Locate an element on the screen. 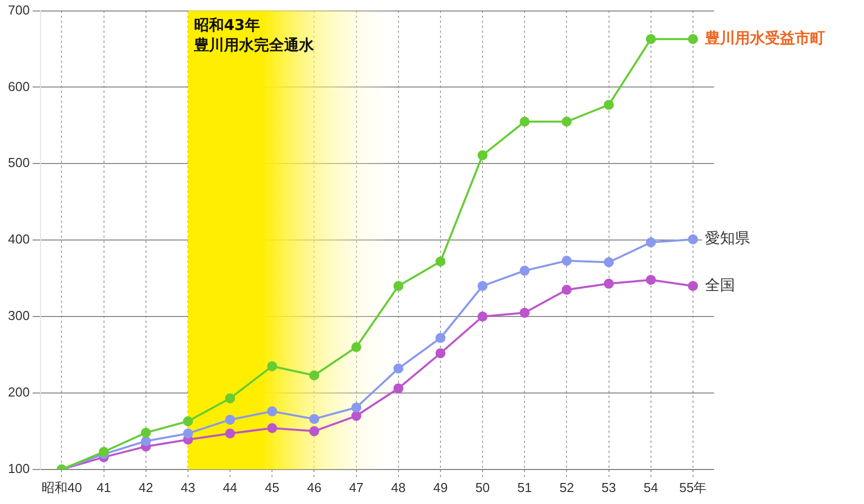 This screenshot has width=864, height=504. series-label: 豊川用水受益市町 is located at coordinates (764, 37).